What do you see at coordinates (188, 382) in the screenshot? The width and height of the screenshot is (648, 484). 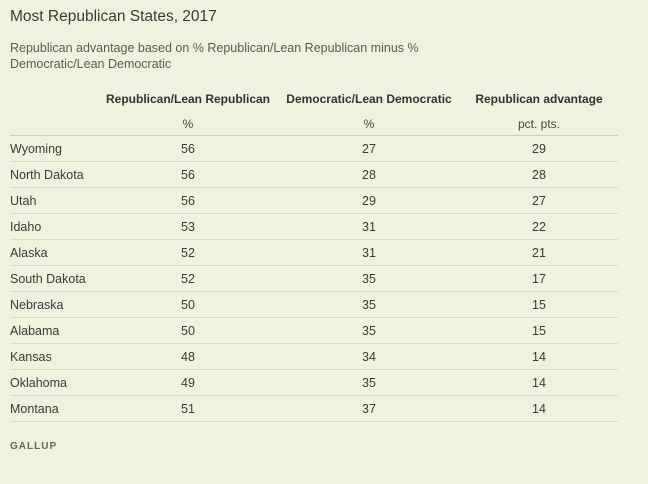 I see `republican-cell: 49` at bounding box center [188, 382].